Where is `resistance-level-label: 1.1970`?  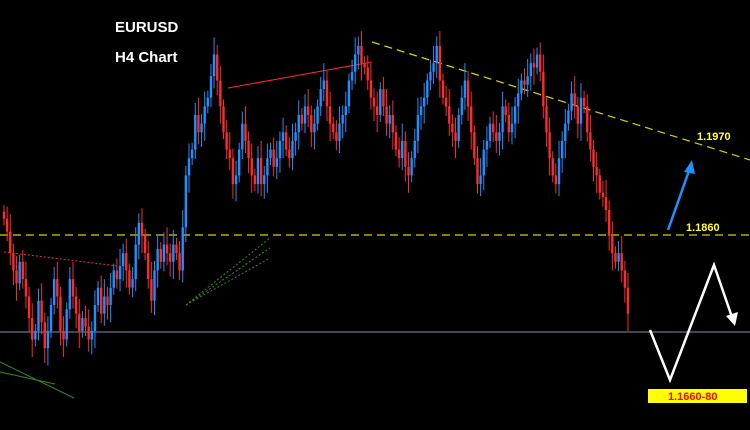
resistance-level-label: 1.1970 is located at coordinates (714, 137).